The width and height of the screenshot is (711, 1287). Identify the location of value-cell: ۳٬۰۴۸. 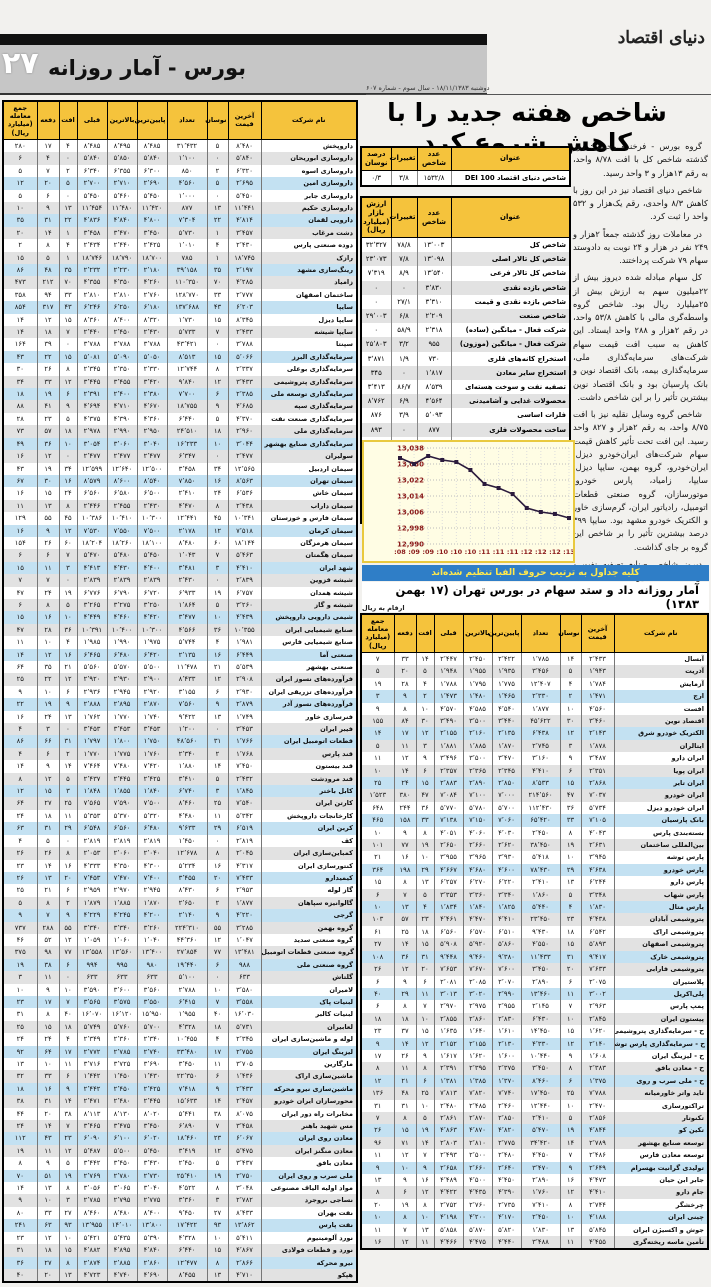
(244, 1188).